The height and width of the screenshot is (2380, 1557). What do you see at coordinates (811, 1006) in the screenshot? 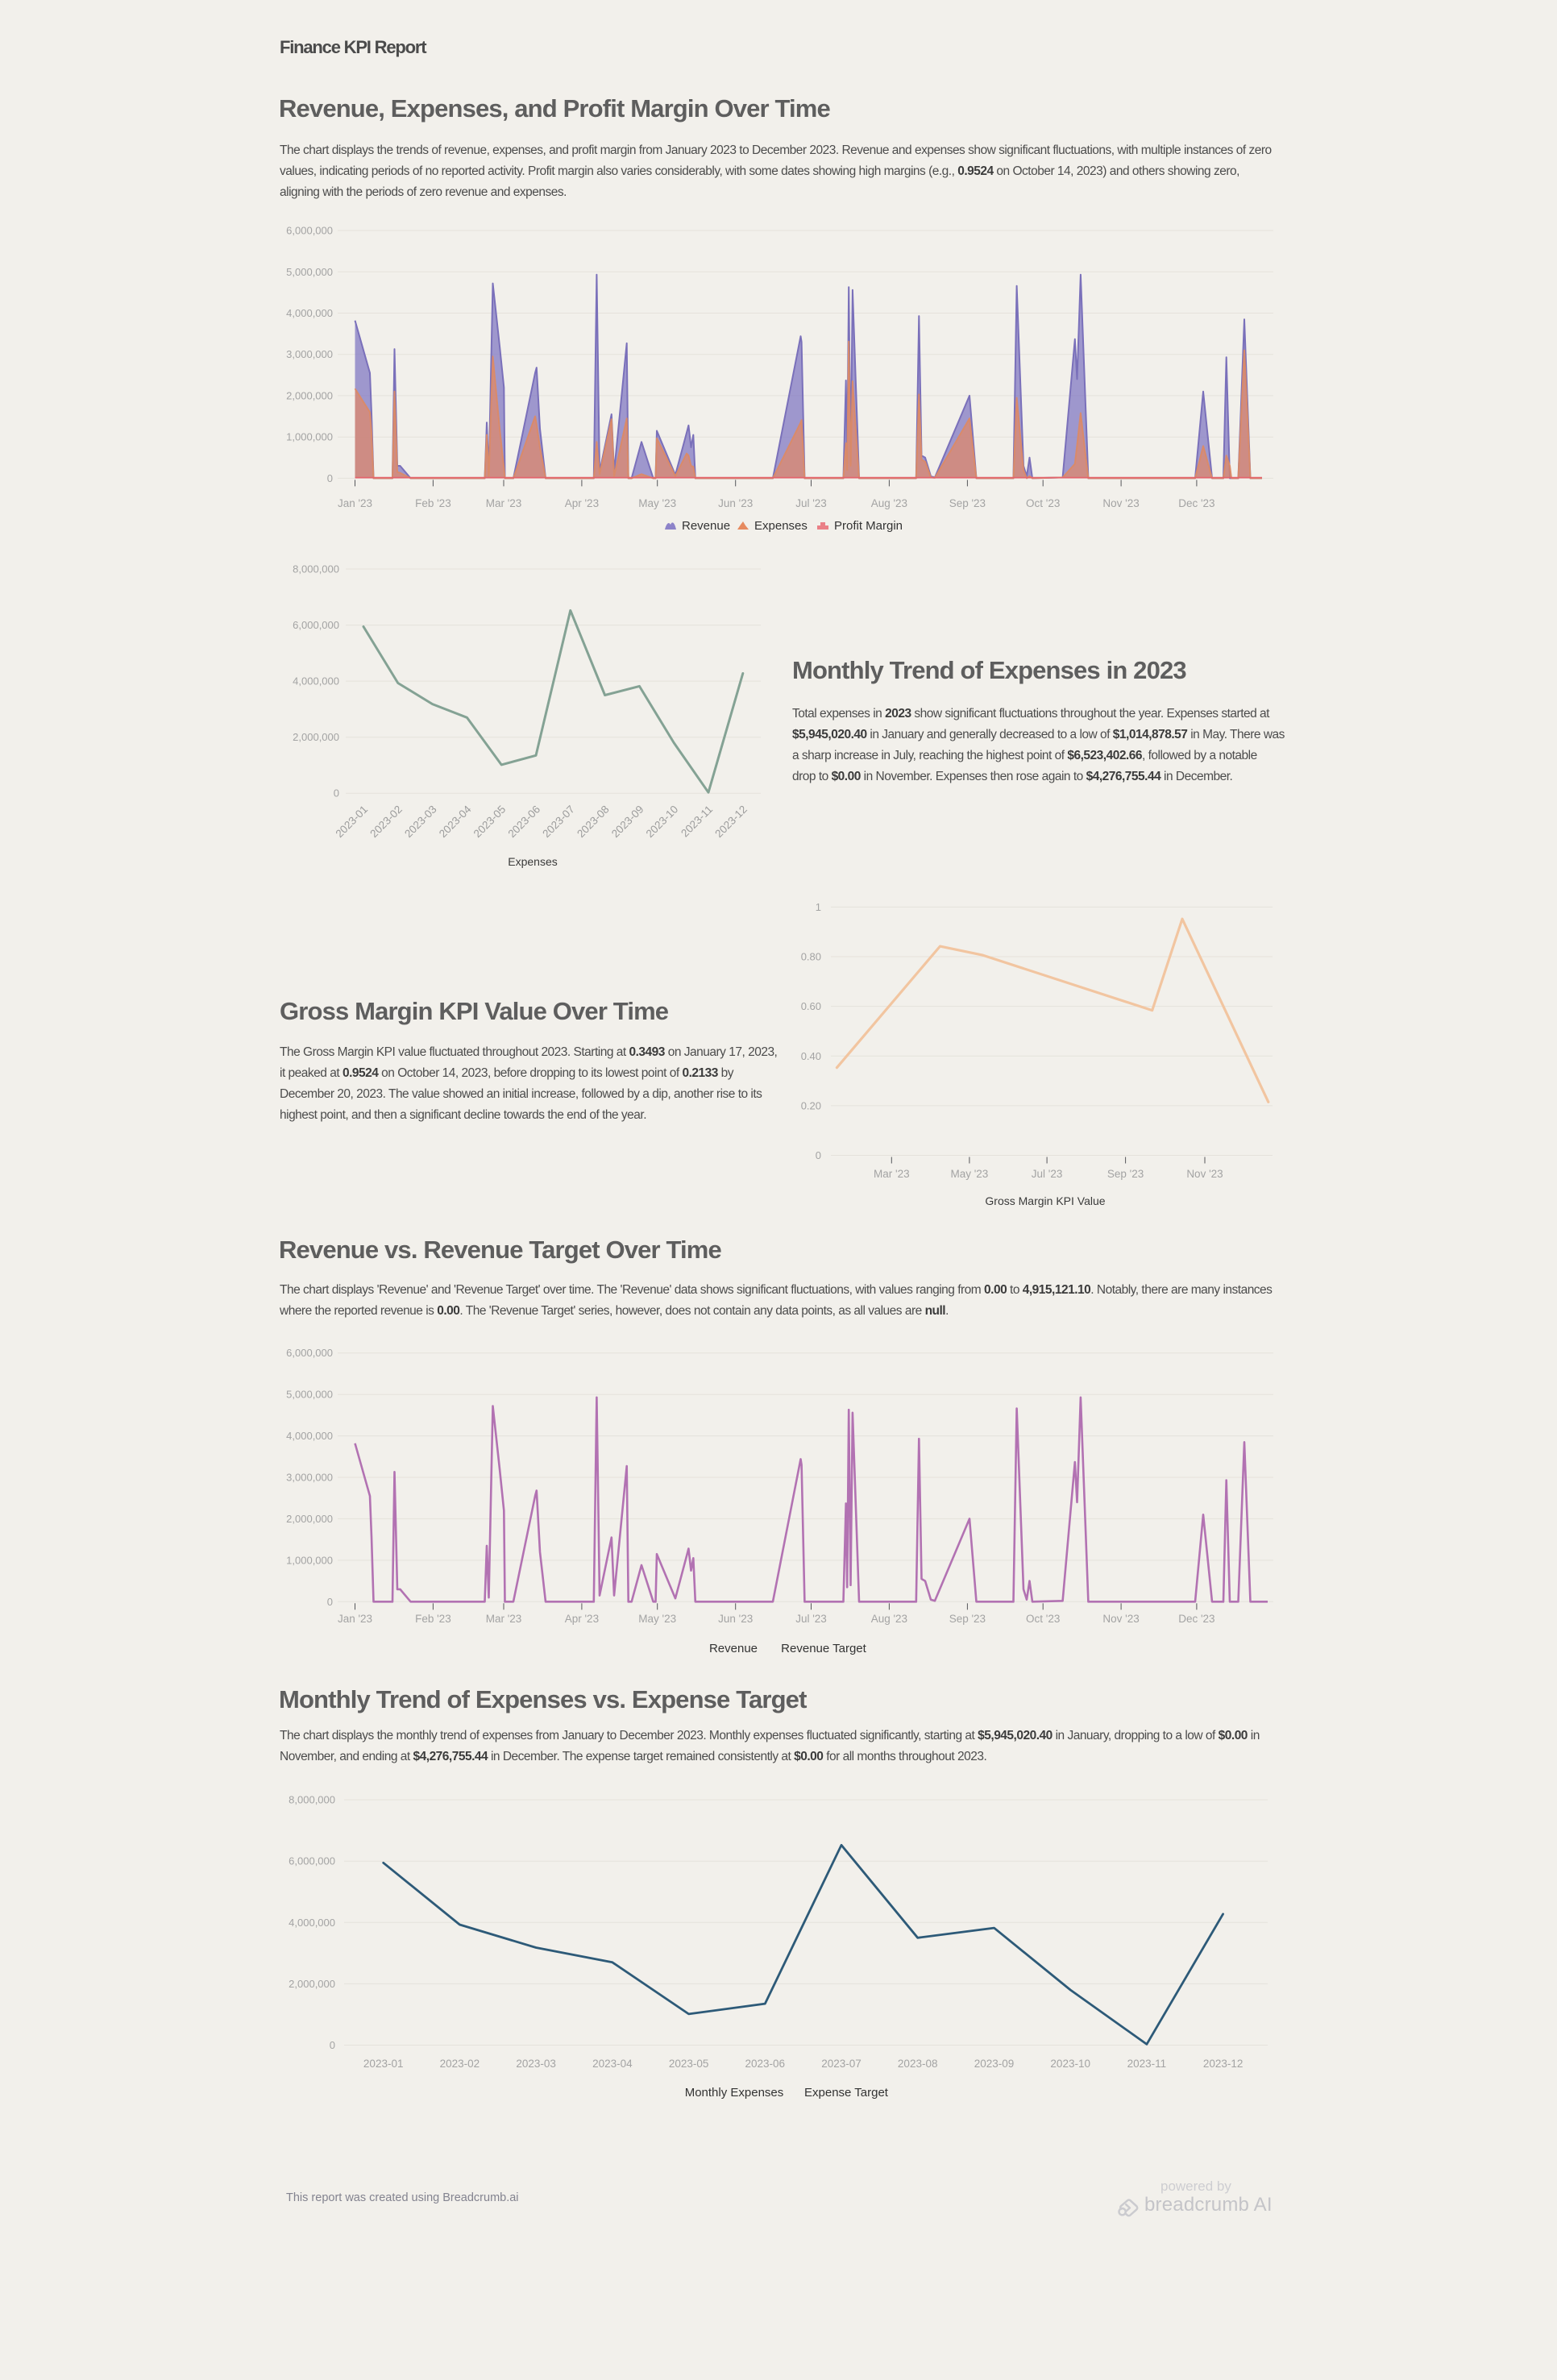
I see `svg-text: 0.60` at bounding box center [811, 1006].